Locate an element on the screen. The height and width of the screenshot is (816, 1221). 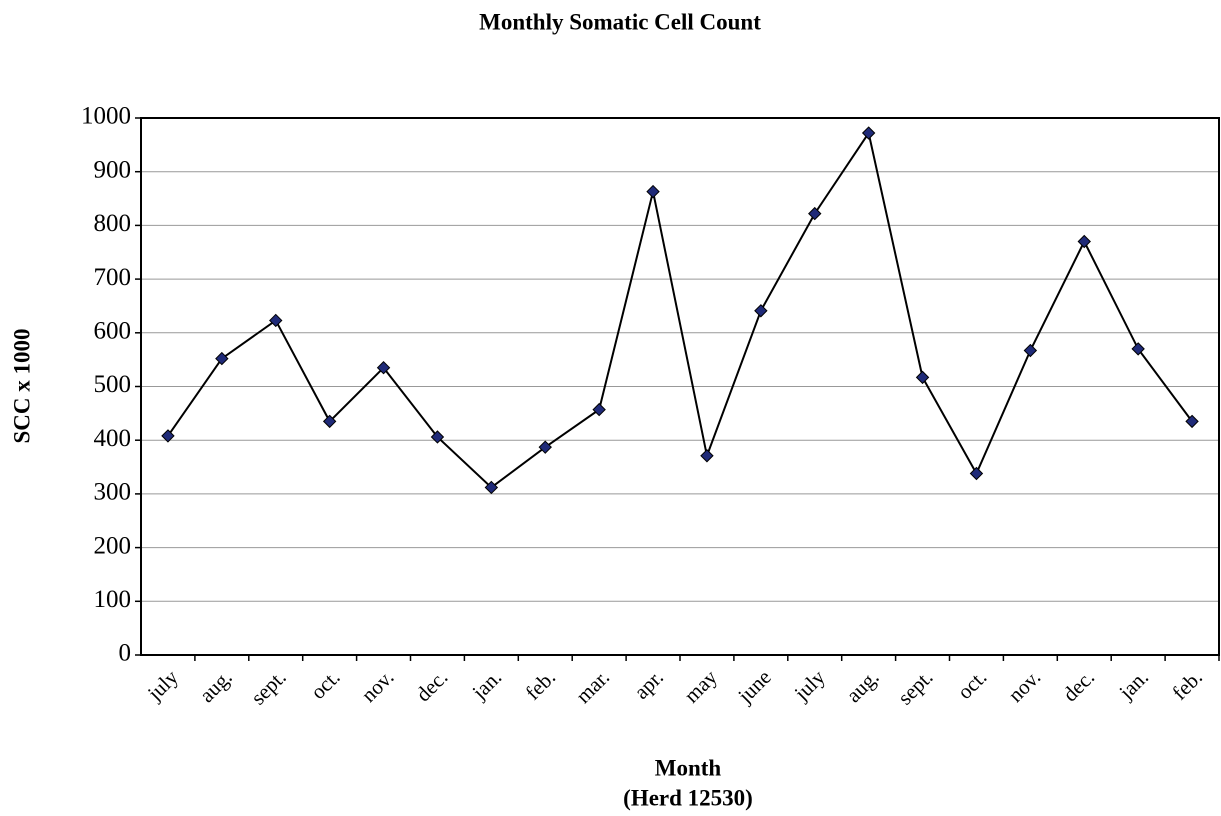
x-tick-label: may is located at coordinates (700, 686).